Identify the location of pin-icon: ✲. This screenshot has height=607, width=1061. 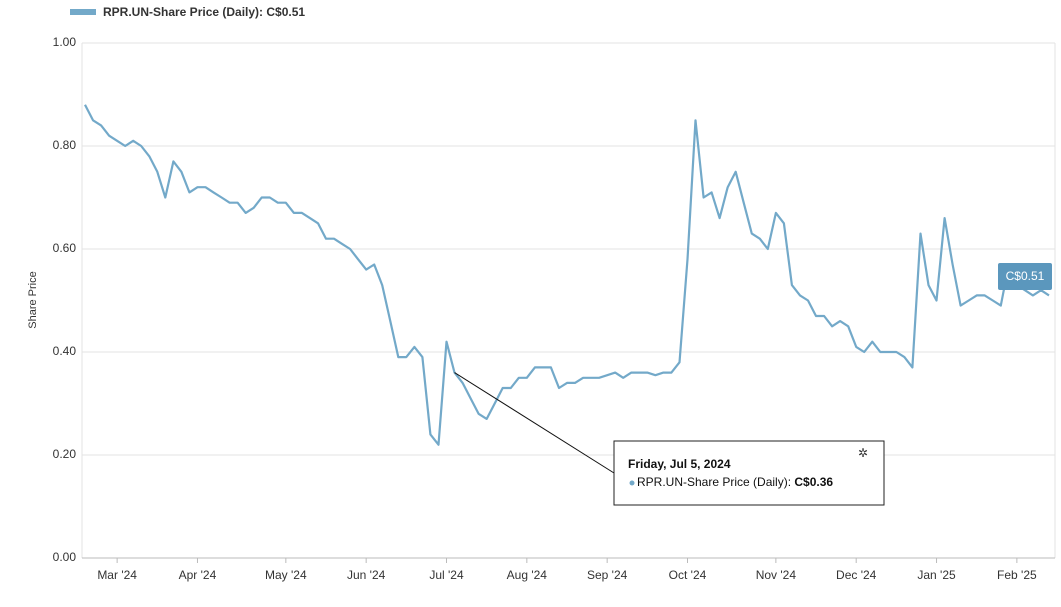
(863, 453).